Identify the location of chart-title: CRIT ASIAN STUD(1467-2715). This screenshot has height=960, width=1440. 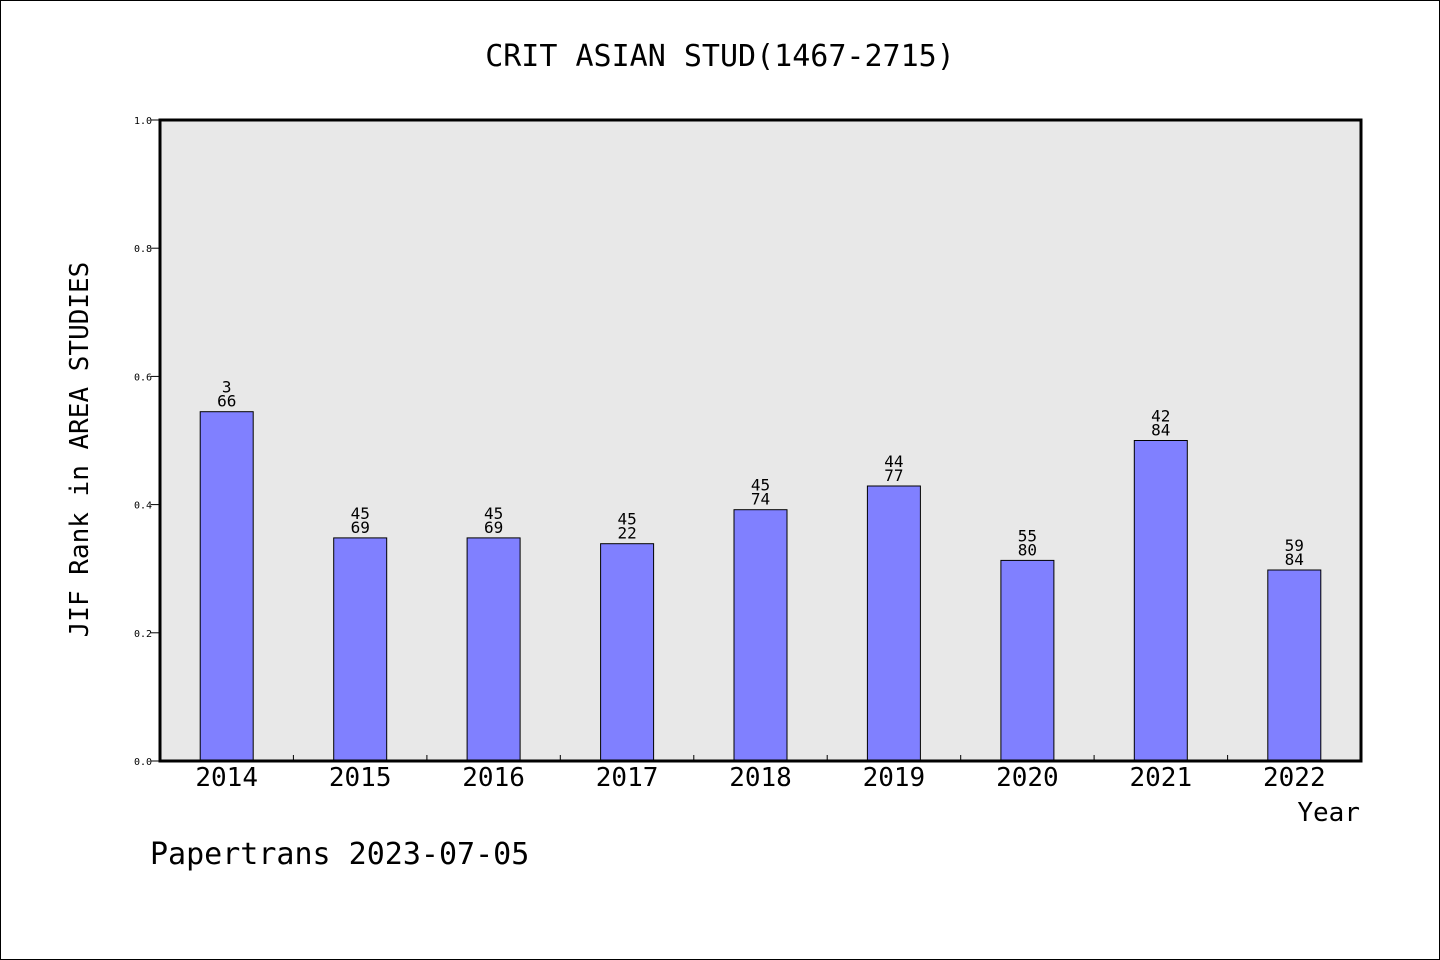
(720, 56).